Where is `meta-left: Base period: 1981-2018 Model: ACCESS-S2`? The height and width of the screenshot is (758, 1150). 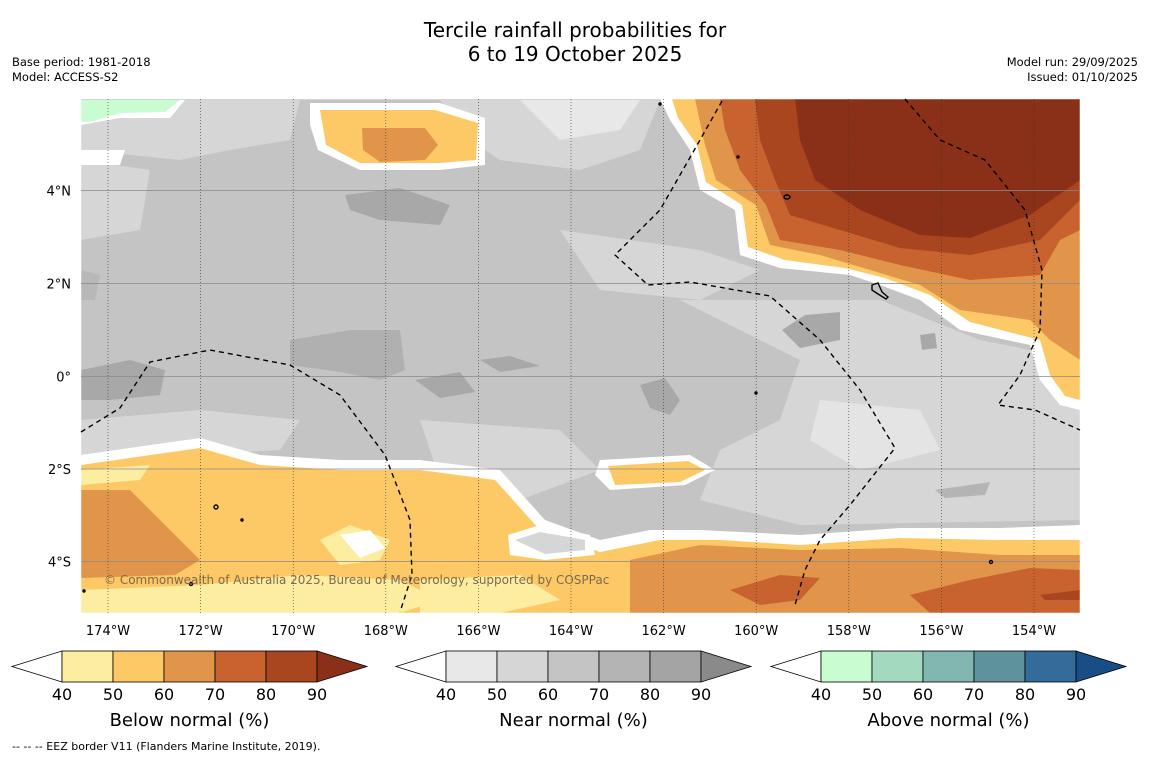
meta-left: Base period: 1981-2018 Model: ACCESS-S2 is located at coordinates (81, 70).